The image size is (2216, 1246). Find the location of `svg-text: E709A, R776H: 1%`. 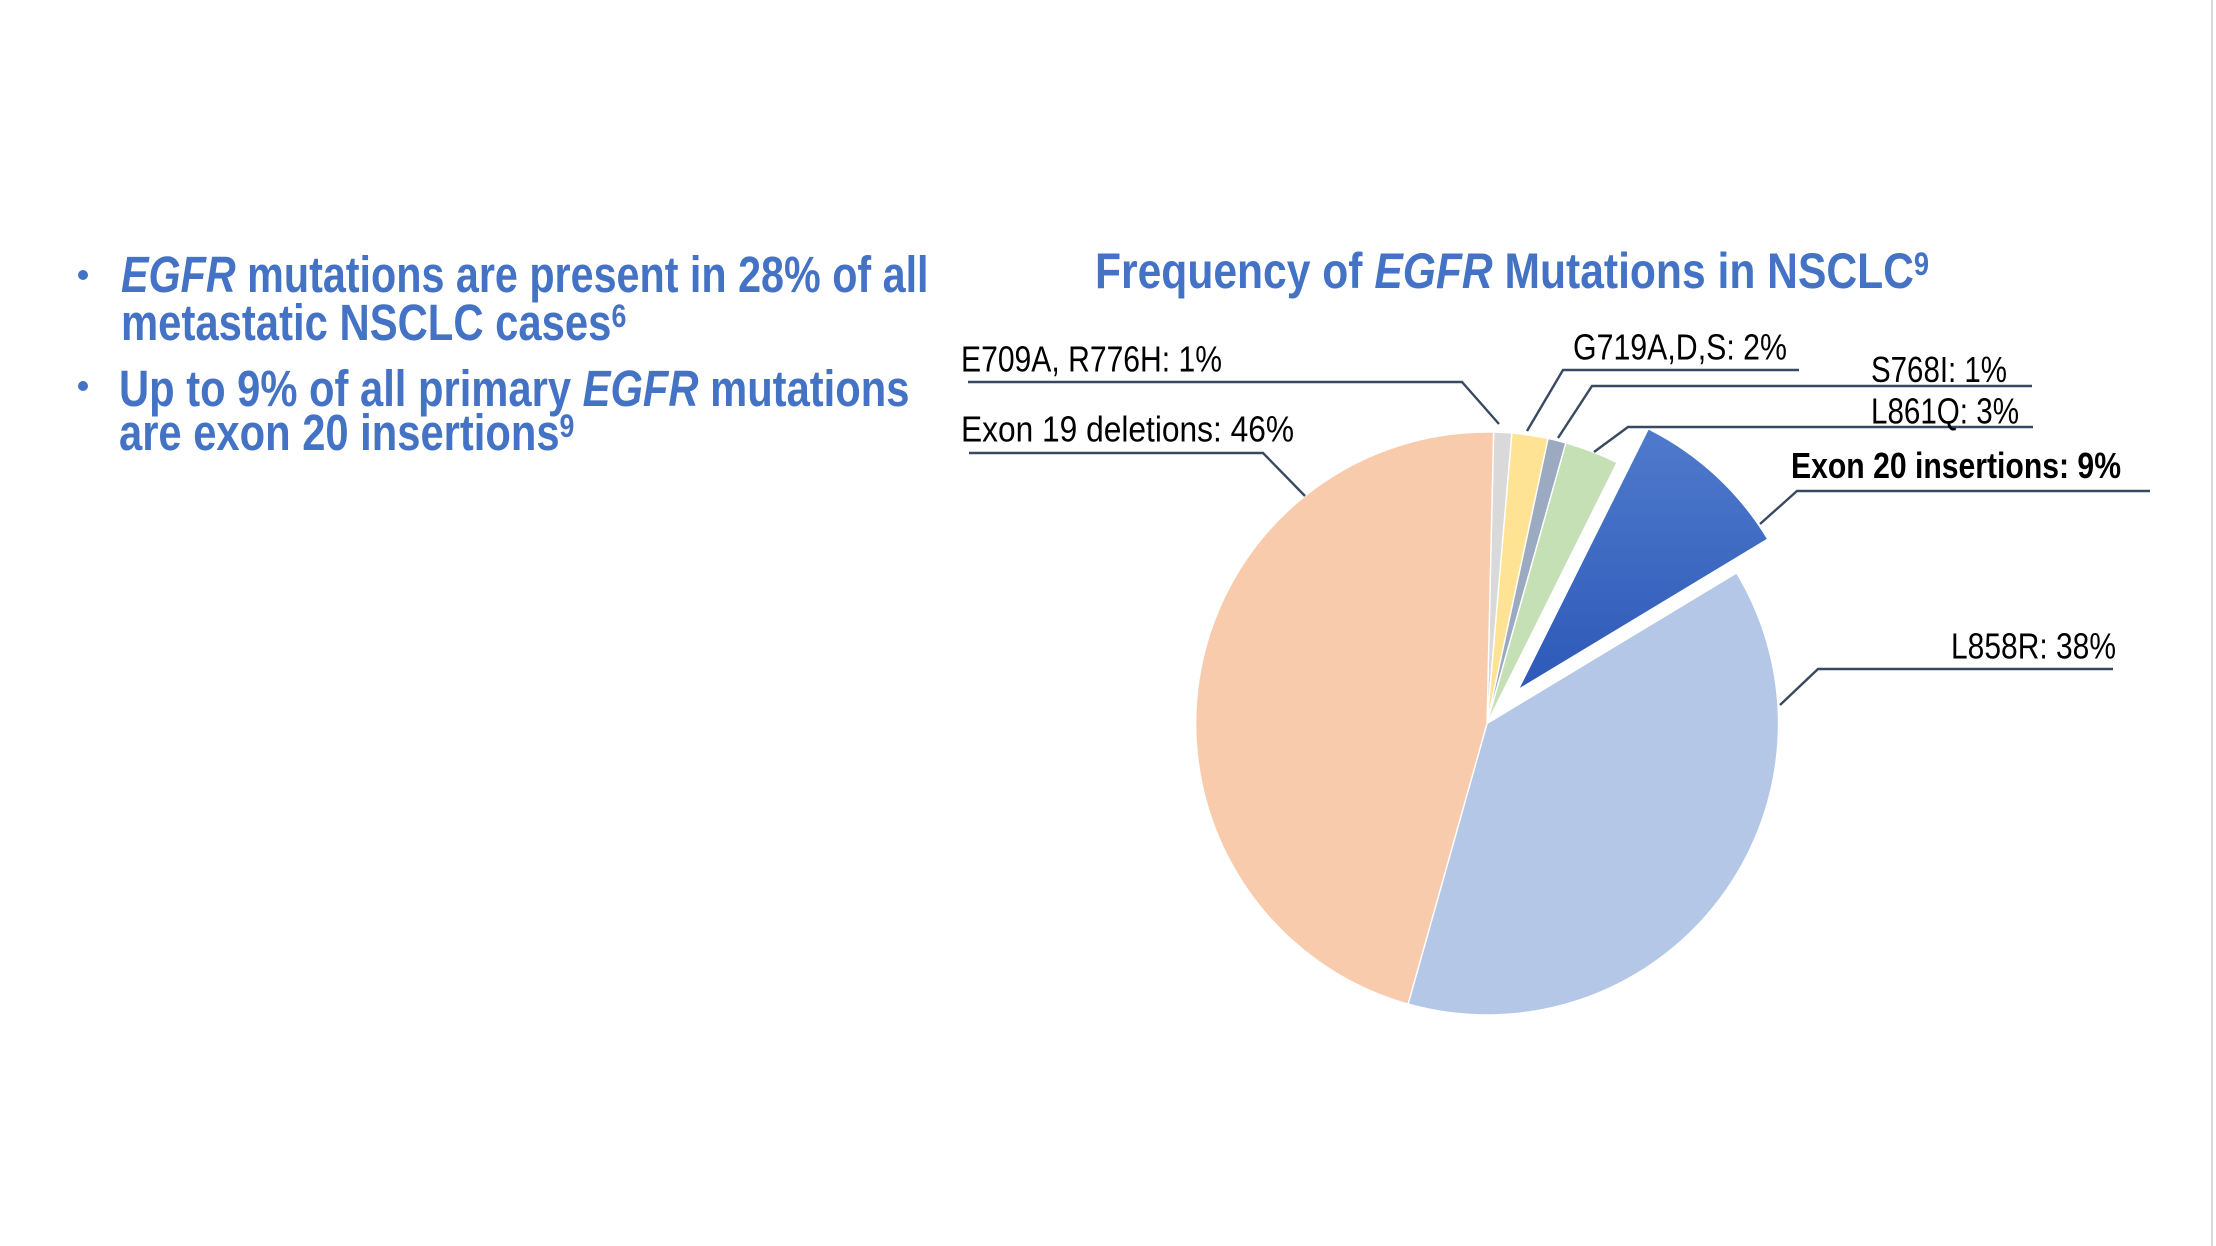

svg-text: E709A, R776H: 1% is located at coordinates (1091, 359).